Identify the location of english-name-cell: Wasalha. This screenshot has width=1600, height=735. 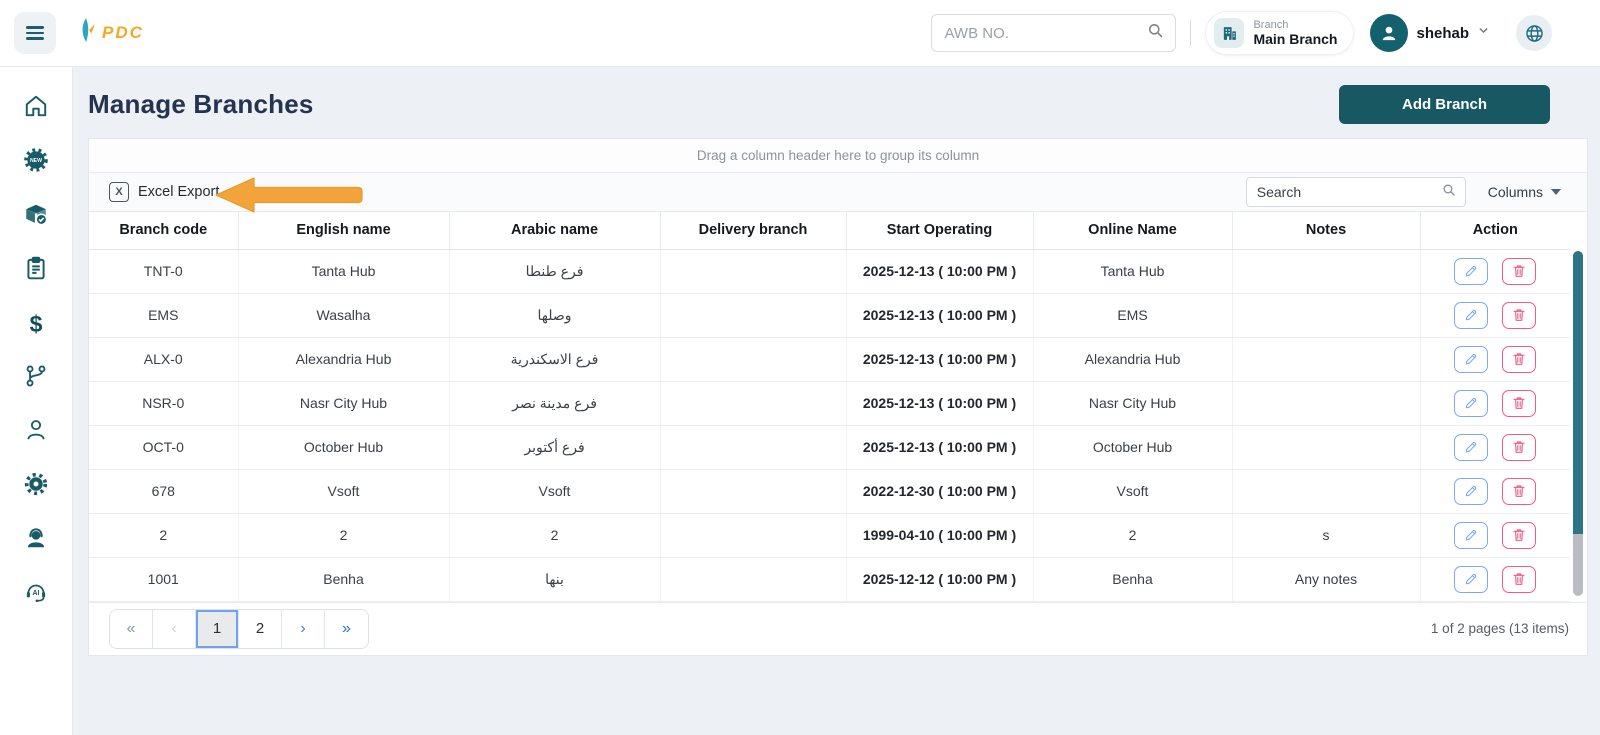
(344, 315).